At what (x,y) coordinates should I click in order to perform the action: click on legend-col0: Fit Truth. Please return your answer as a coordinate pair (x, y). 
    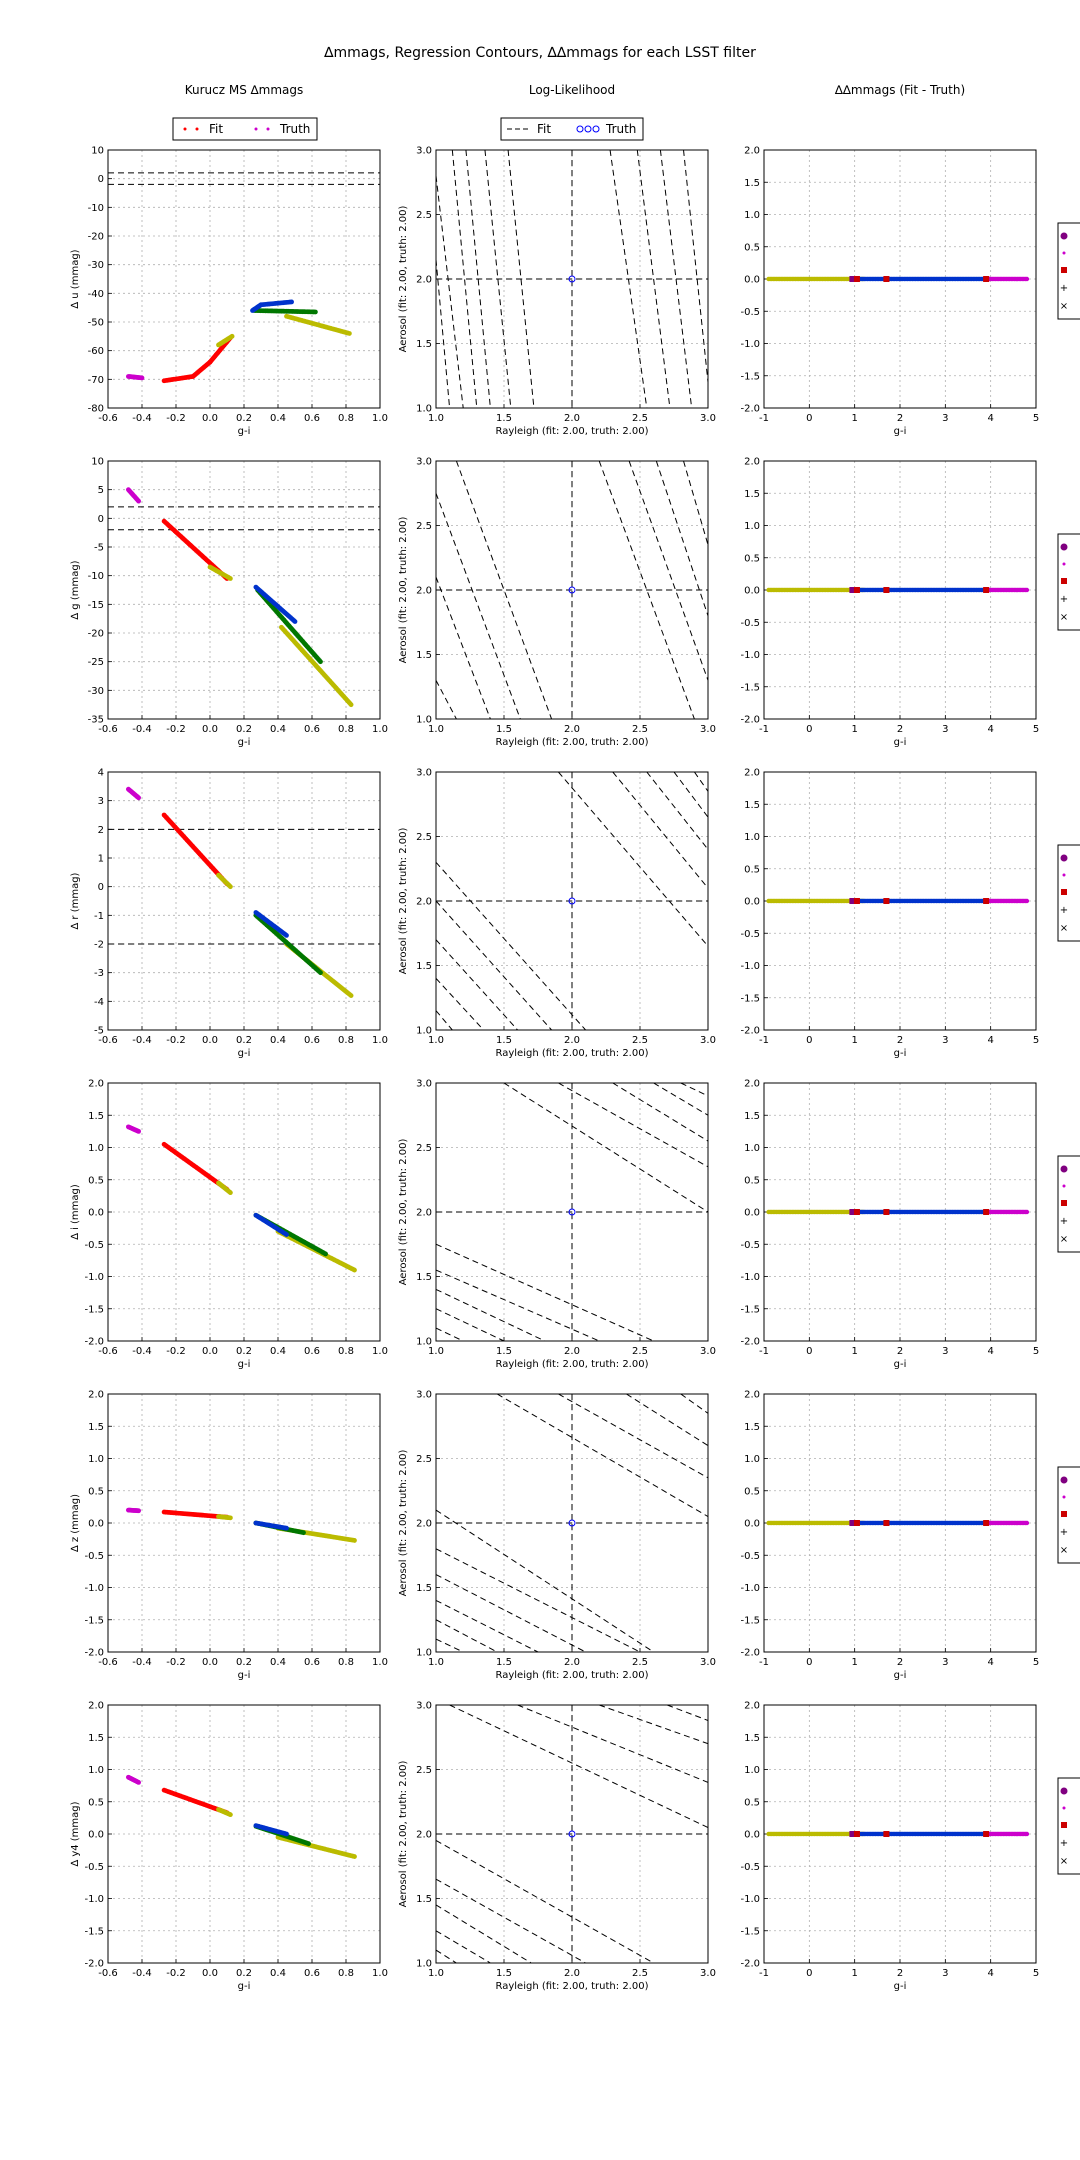
    Looking at the image, I should click on (245, 129).